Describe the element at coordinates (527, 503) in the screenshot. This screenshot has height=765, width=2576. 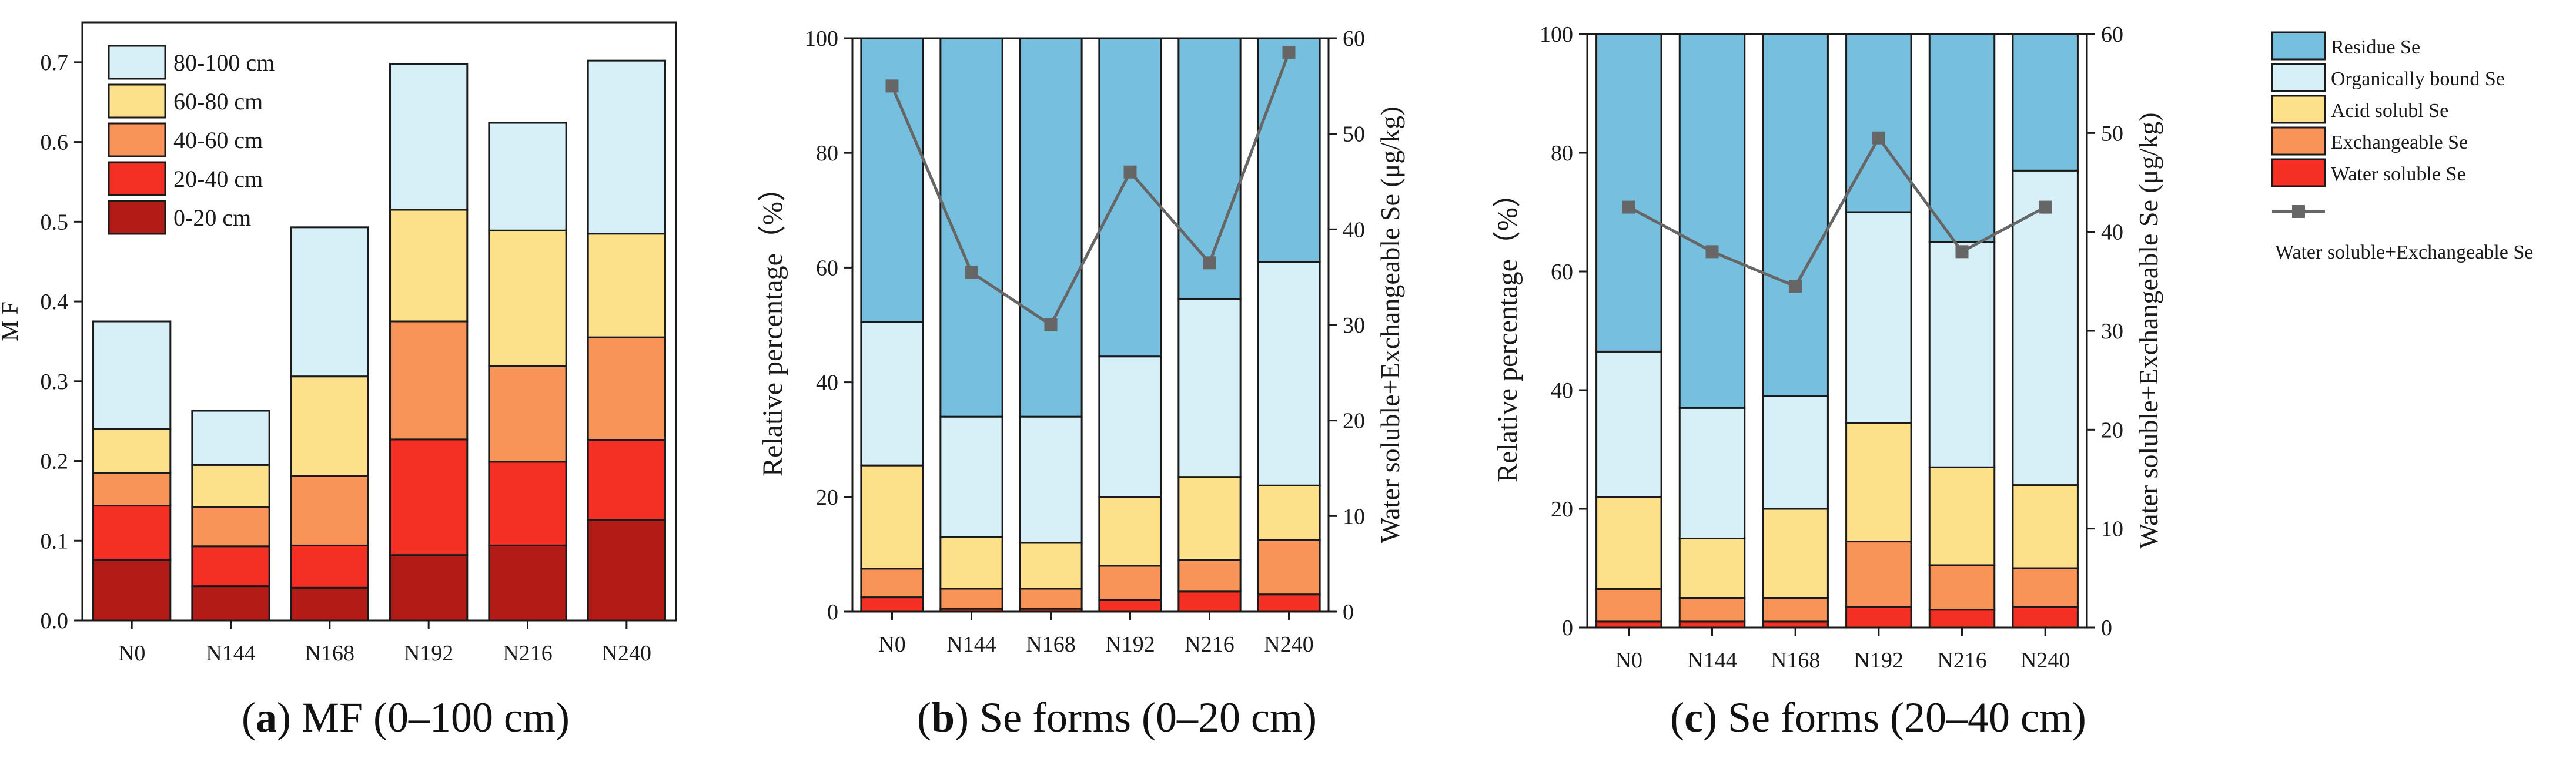
I see `bar-20-40-cm-n216` at that location.